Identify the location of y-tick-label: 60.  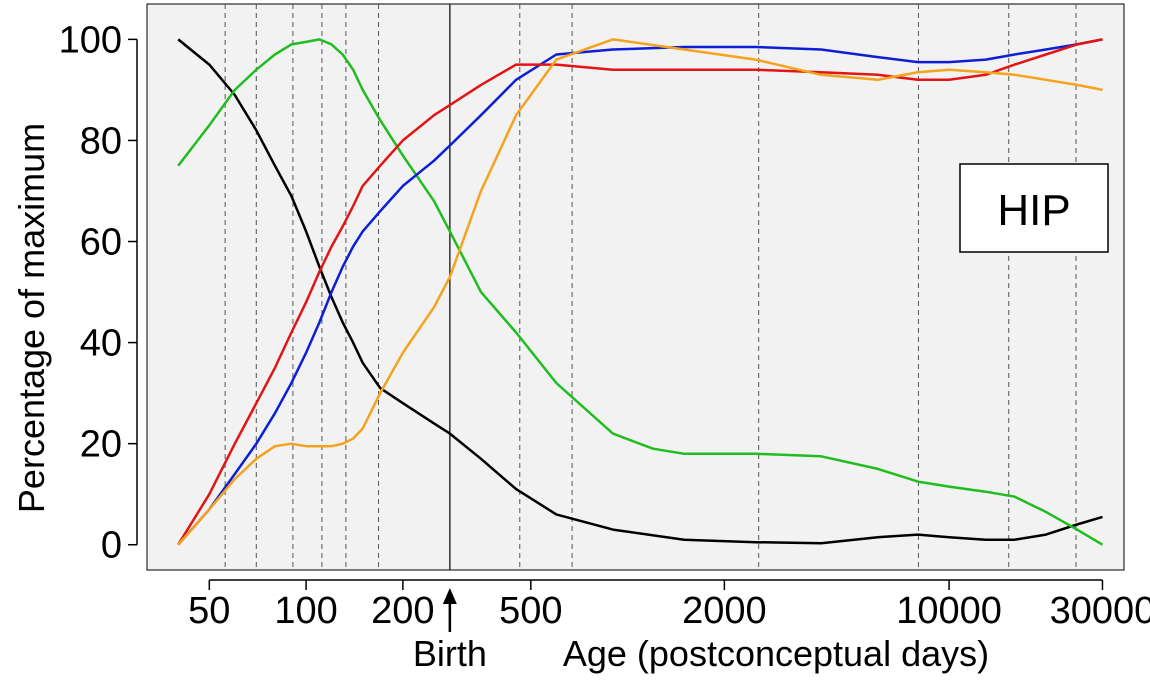
(101, 243).